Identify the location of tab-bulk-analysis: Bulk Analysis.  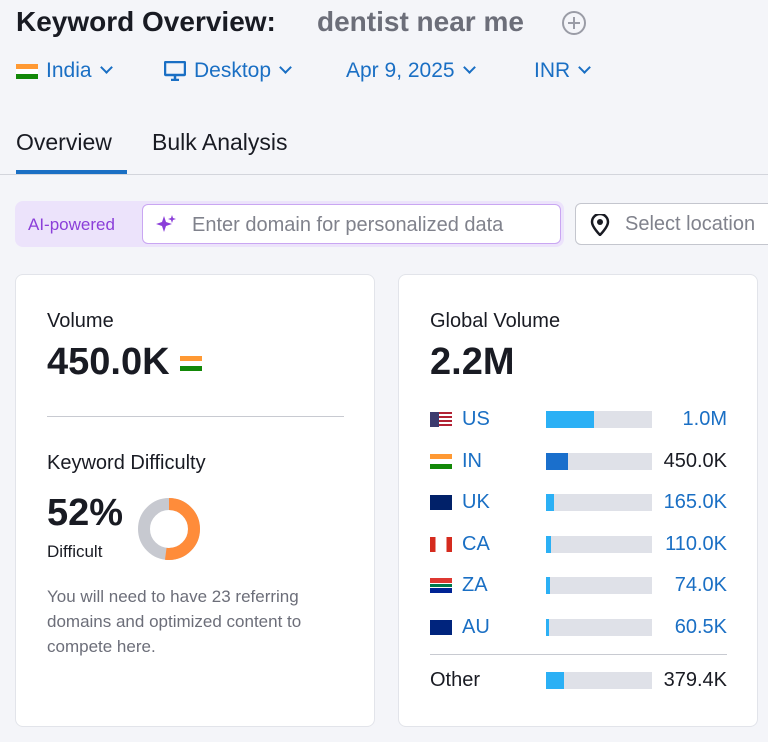
(220, 142).